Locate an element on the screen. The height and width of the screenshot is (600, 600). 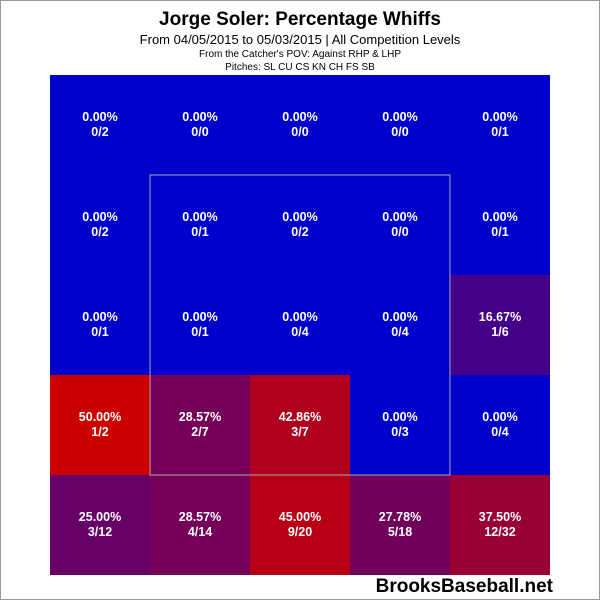
cell-count-r0-c4: 0/1 is located at coordinates (499, 132).